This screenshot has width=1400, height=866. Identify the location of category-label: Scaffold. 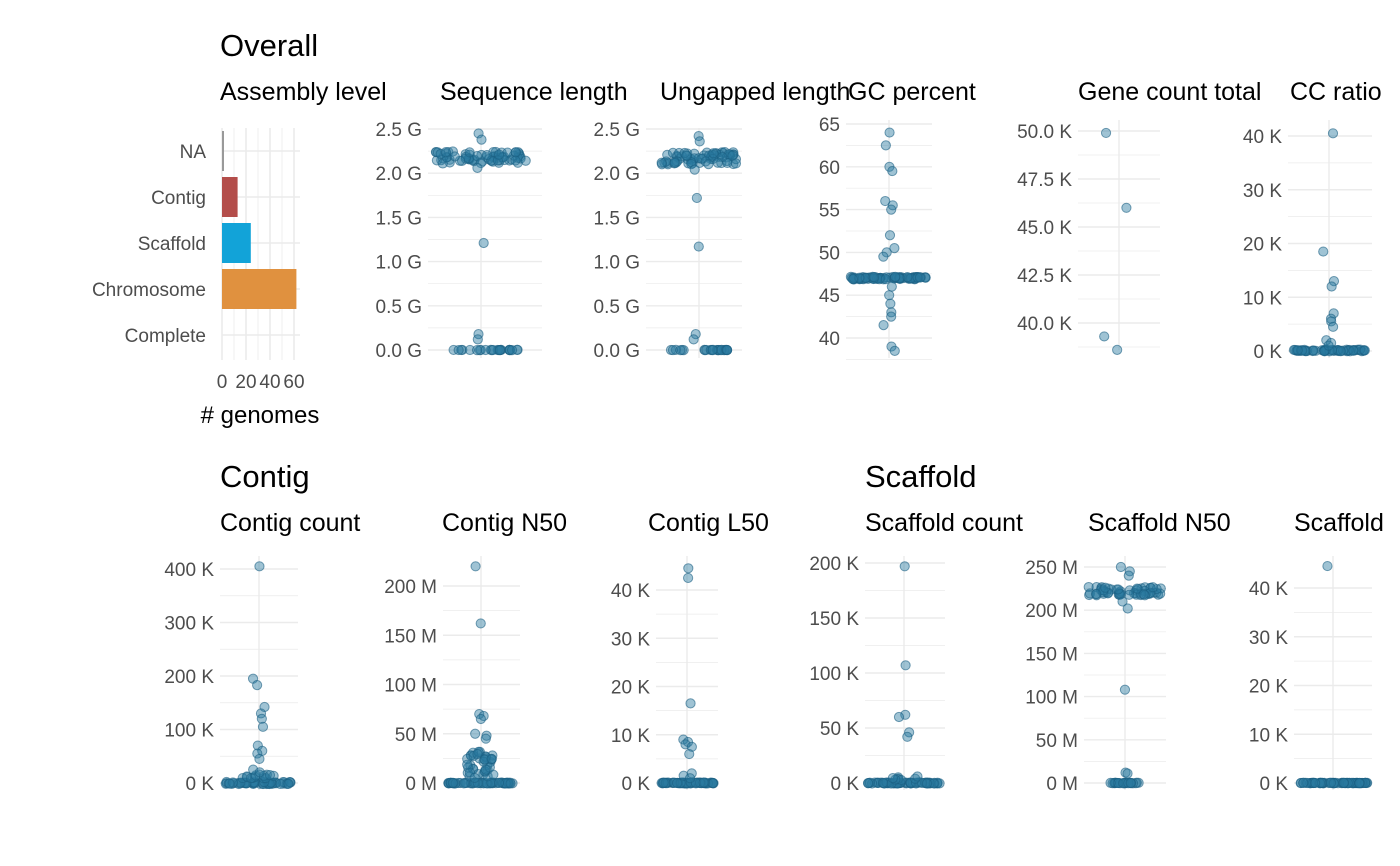
(172, 244).